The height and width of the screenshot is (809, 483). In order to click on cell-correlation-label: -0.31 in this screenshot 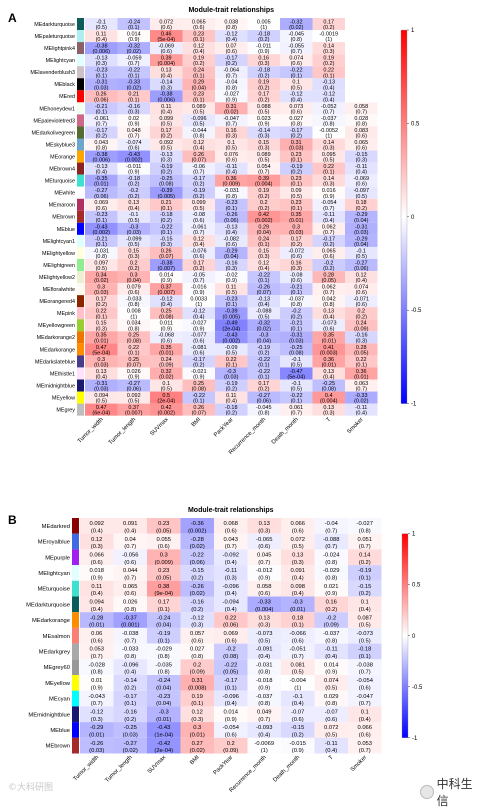, I will do `click(101, 384)`.